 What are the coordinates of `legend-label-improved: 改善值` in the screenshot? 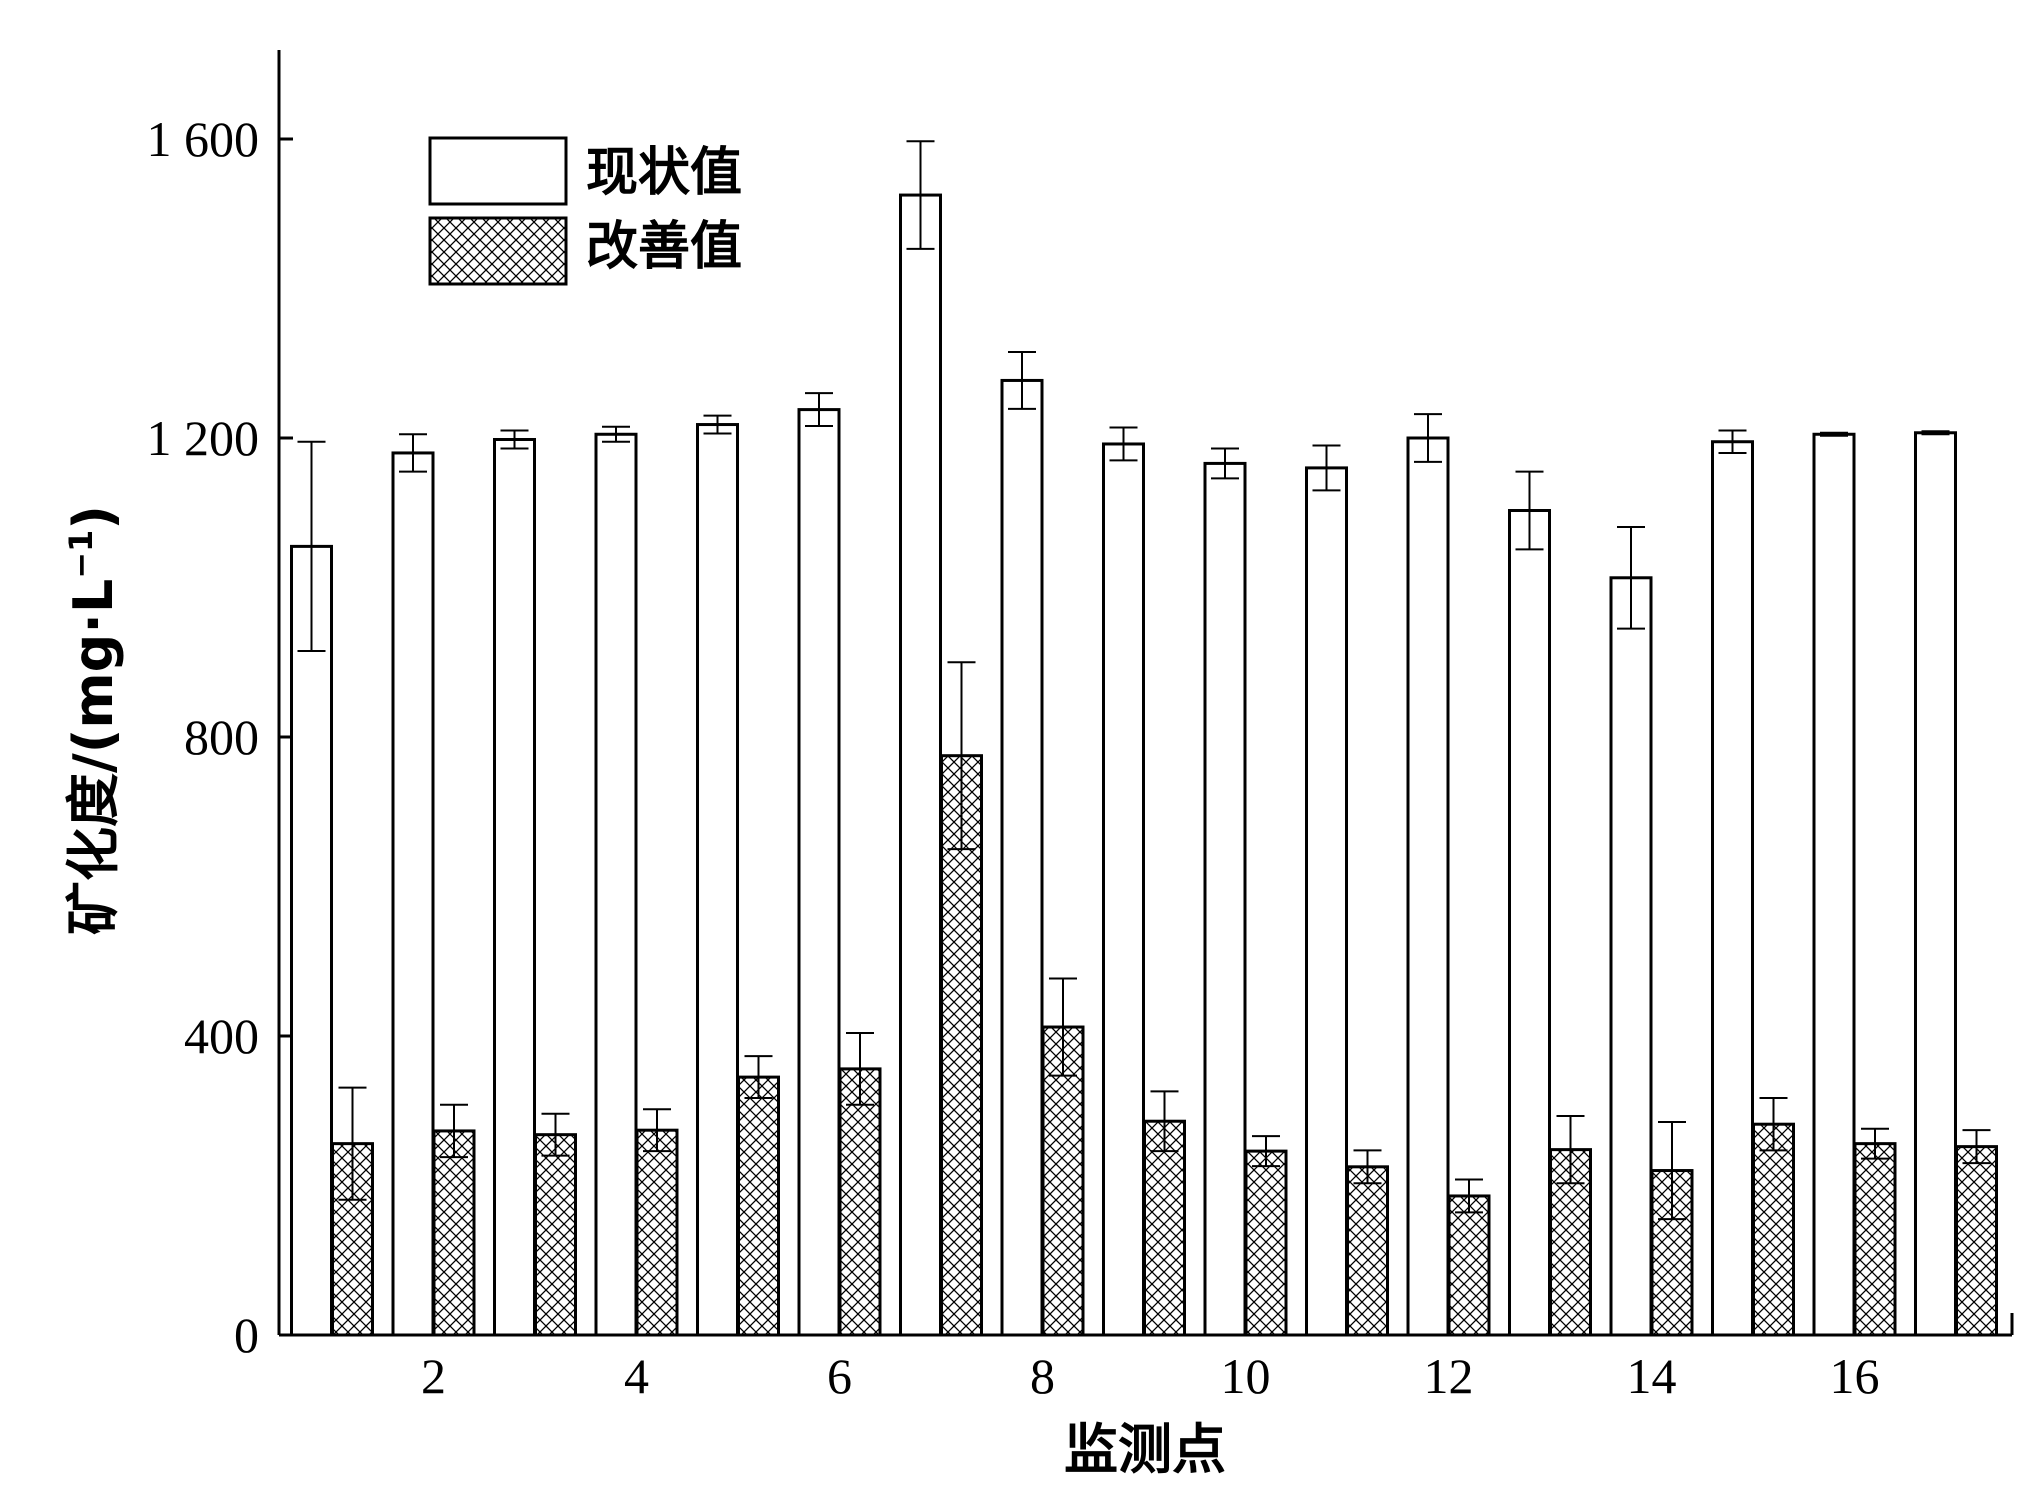 It's located at (664, 247).